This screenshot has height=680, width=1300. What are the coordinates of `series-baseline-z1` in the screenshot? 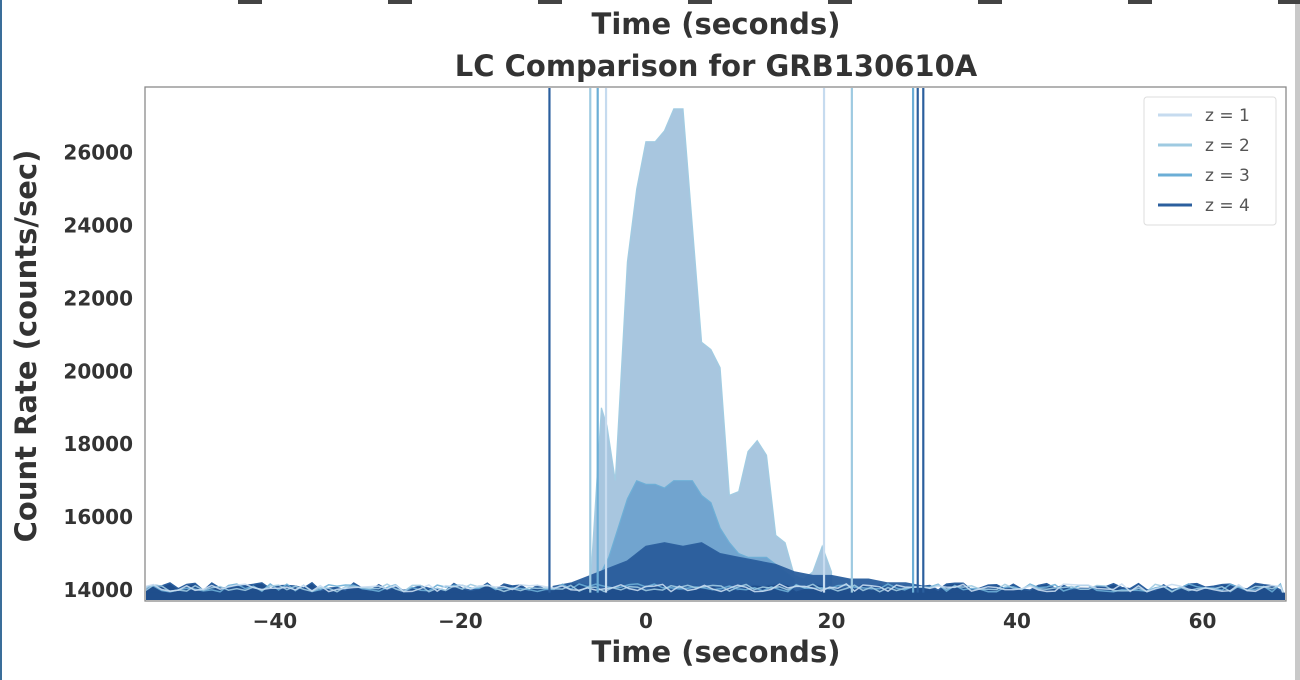 It's located at (715, 591).